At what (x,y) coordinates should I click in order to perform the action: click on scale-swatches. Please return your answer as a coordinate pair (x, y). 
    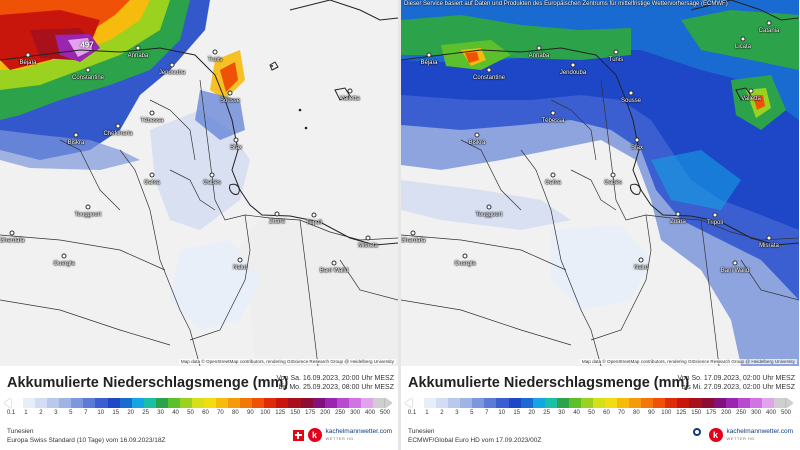
    Looking at the image, I should click on (198, 403).